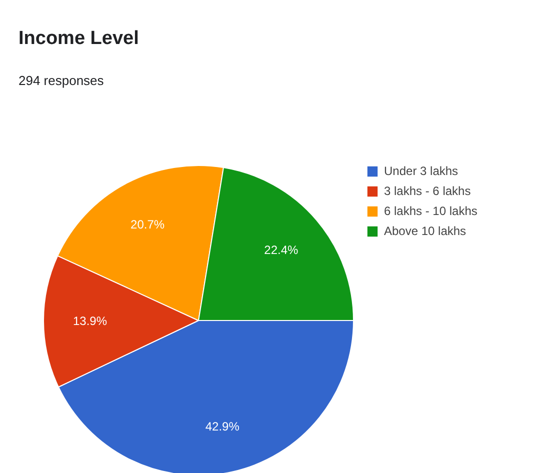  What do you see at coordinates (61, 80) in the screenshot?
I see `chart-subtitle: 294 responses` at bounding box center [61, 80].